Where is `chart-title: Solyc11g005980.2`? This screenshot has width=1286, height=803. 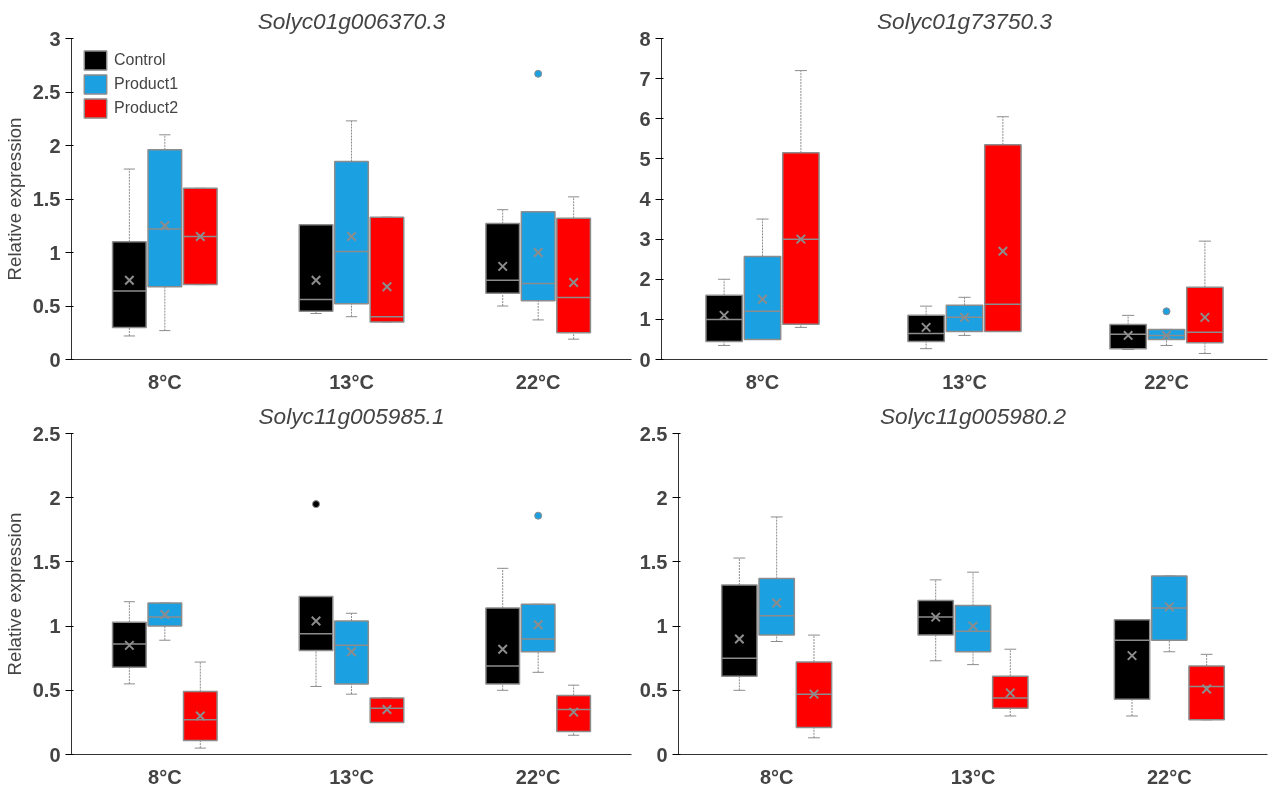
chart-title: Solyc11g005980.2 is located at coordinates (973, 415).